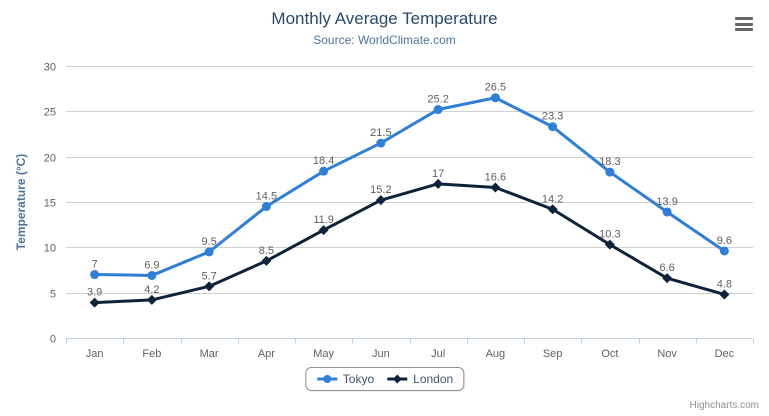  I want to click on data-label-london: 3.9, so click(94, 293).